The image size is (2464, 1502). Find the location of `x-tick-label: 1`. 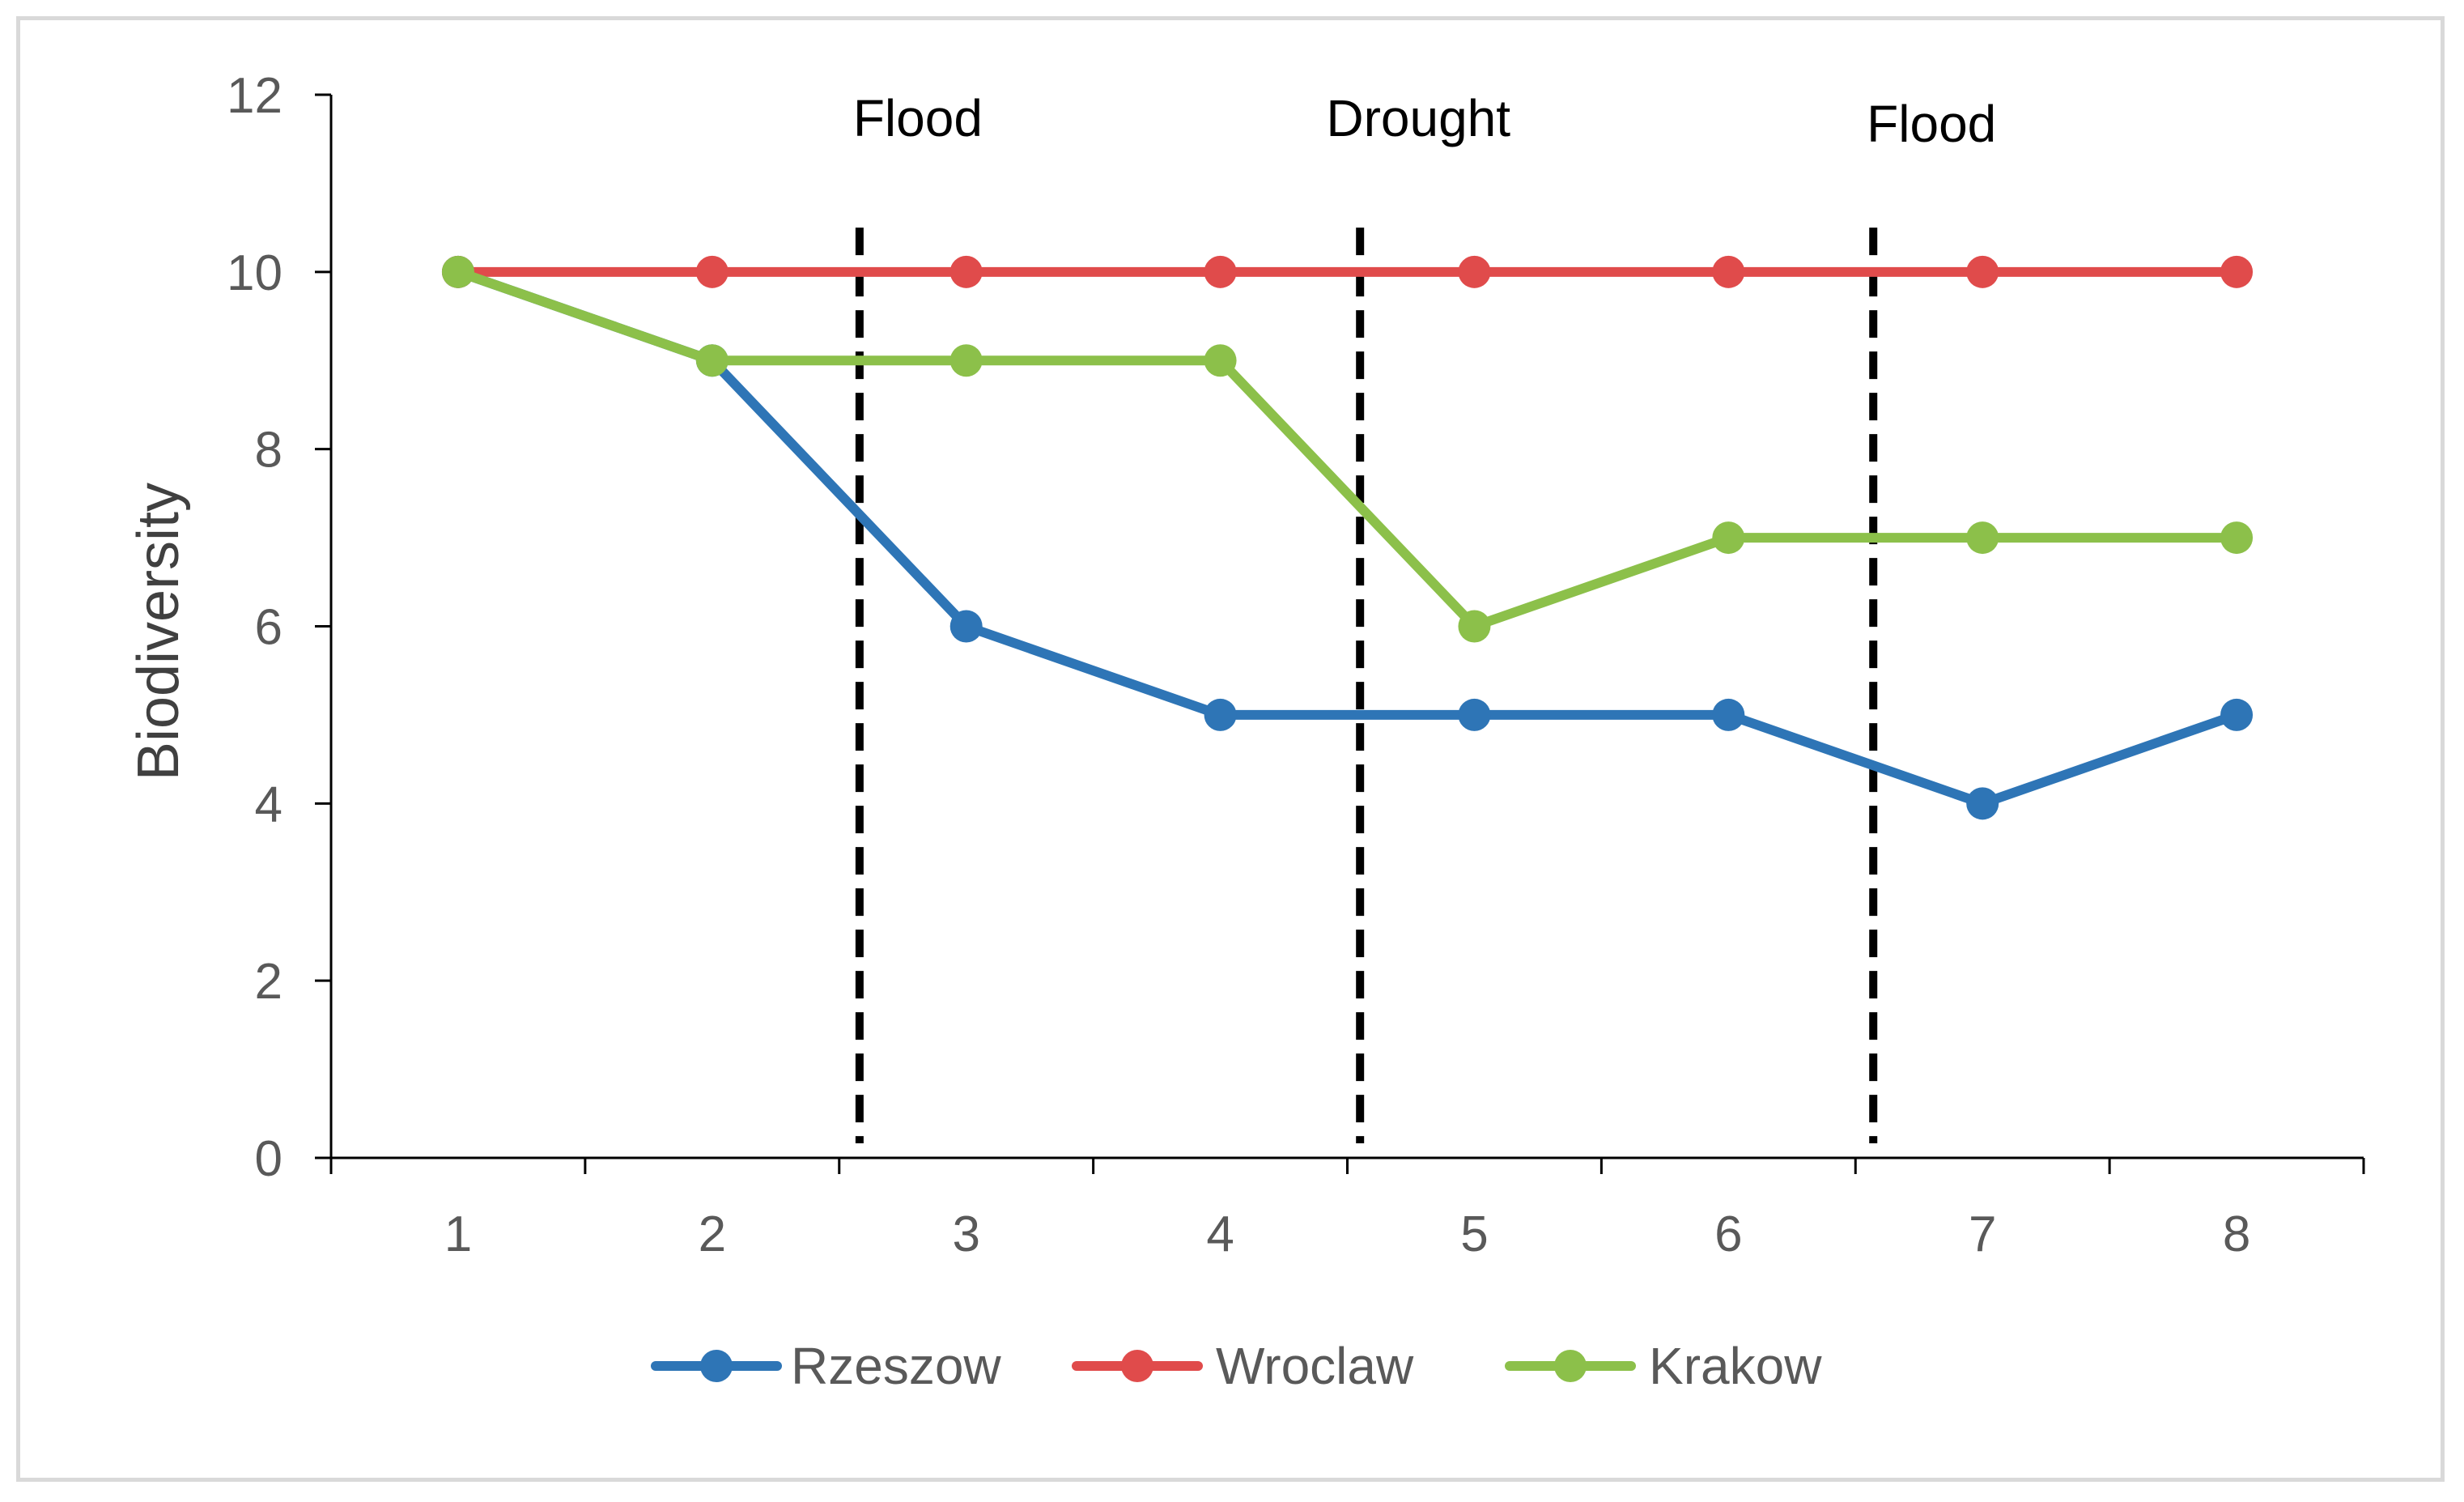

x-tick-label: 1 is located at coordinates (458, 1234).